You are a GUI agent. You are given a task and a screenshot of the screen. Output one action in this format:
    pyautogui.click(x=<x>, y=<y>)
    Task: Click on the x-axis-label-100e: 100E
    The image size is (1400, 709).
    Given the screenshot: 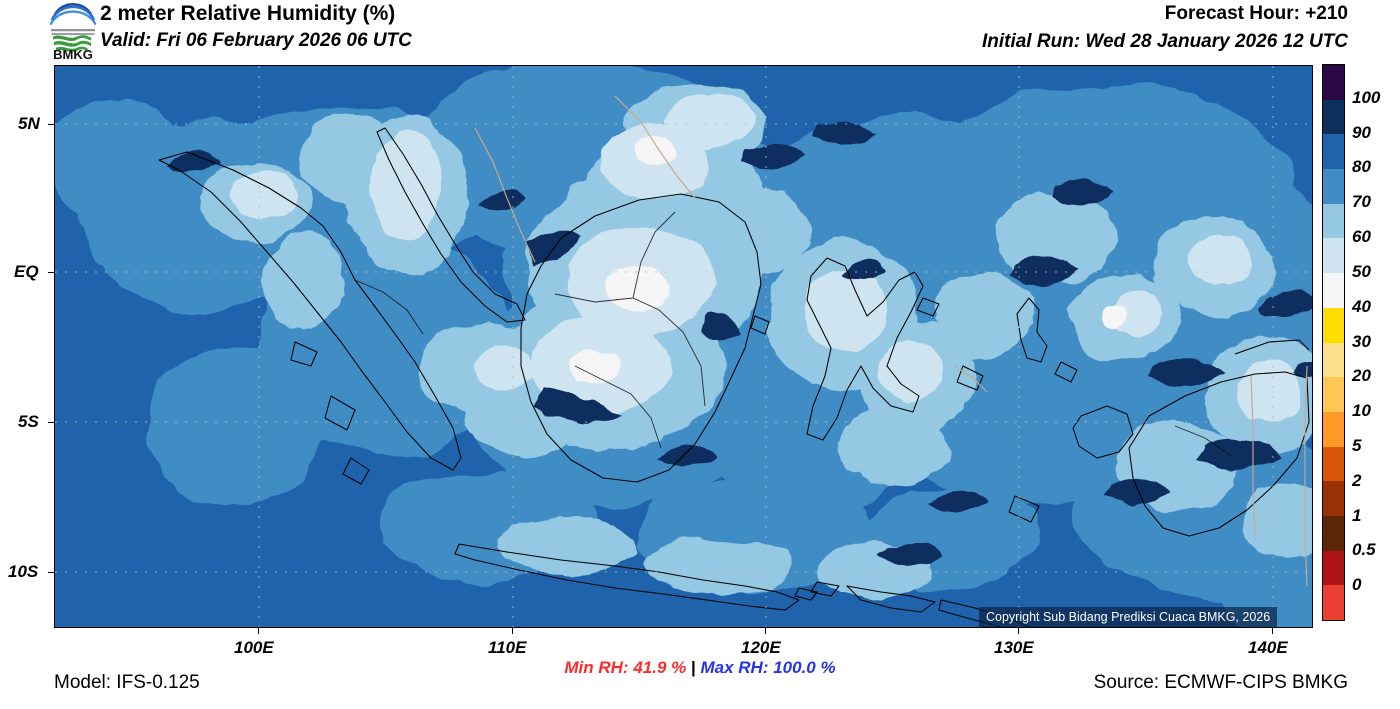 What is the action you would take?
    pyautogui.click(x=254, y=647)
    